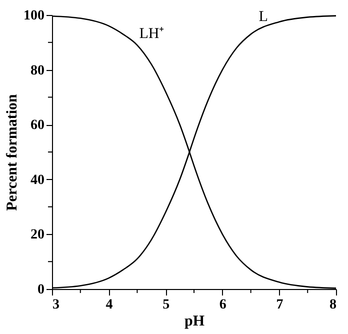 This screenshot has height=334, width=348. I want to click on y-tick-label: 80, so click(37, 70).